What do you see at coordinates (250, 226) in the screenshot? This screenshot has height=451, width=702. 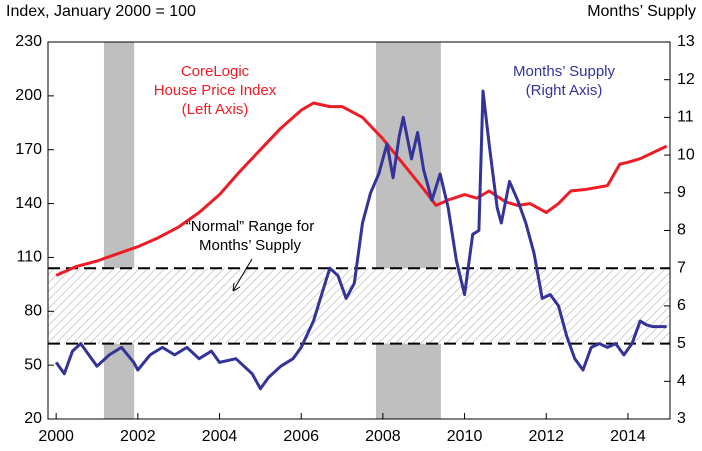 I see `annotation: “Normal” Range for` at bounding box center [250, 226].